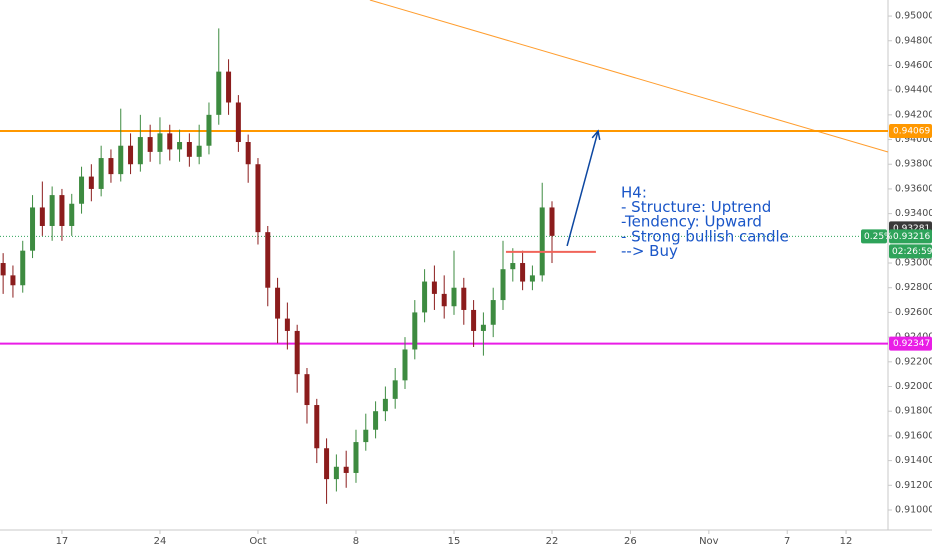 Image resolution: width=932 pixels, height=550 pixels. I want to click on y-tick-label: 0.91800, so click(913, 411).